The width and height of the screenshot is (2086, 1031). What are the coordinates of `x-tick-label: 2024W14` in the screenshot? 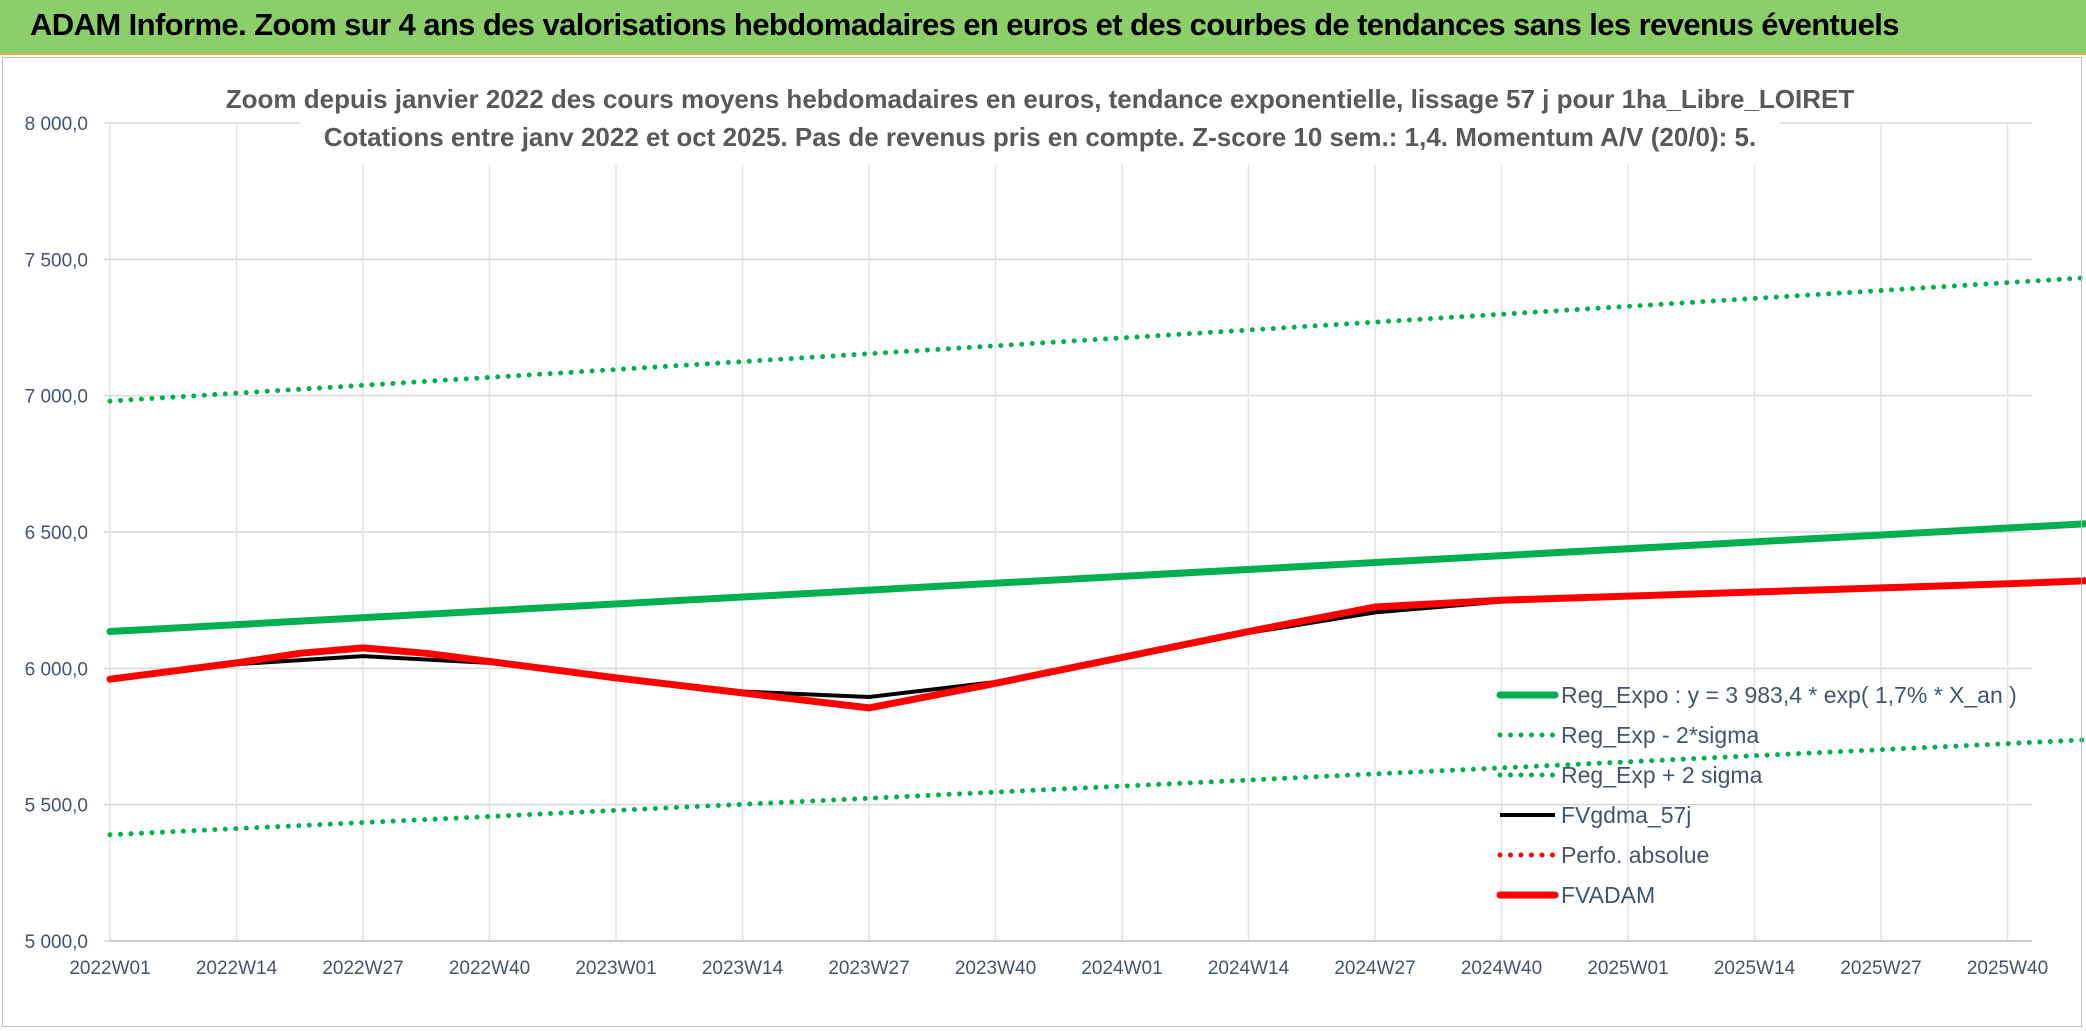 It's located at (1249, 968).